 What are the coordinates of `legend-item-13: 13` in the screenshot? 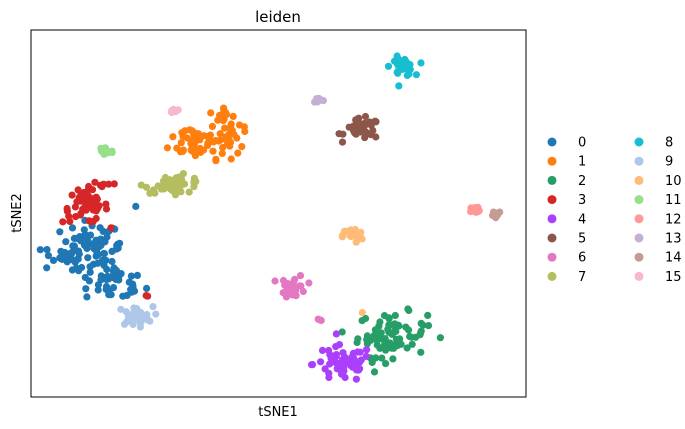 It's located at (658, 239).